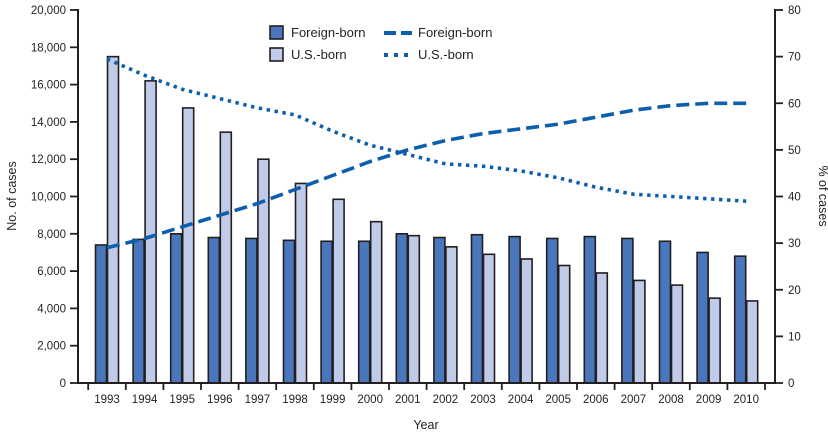 The image size is (828, 437). I want to click on y-left-tick-label: 14,000, so click(48, 123).